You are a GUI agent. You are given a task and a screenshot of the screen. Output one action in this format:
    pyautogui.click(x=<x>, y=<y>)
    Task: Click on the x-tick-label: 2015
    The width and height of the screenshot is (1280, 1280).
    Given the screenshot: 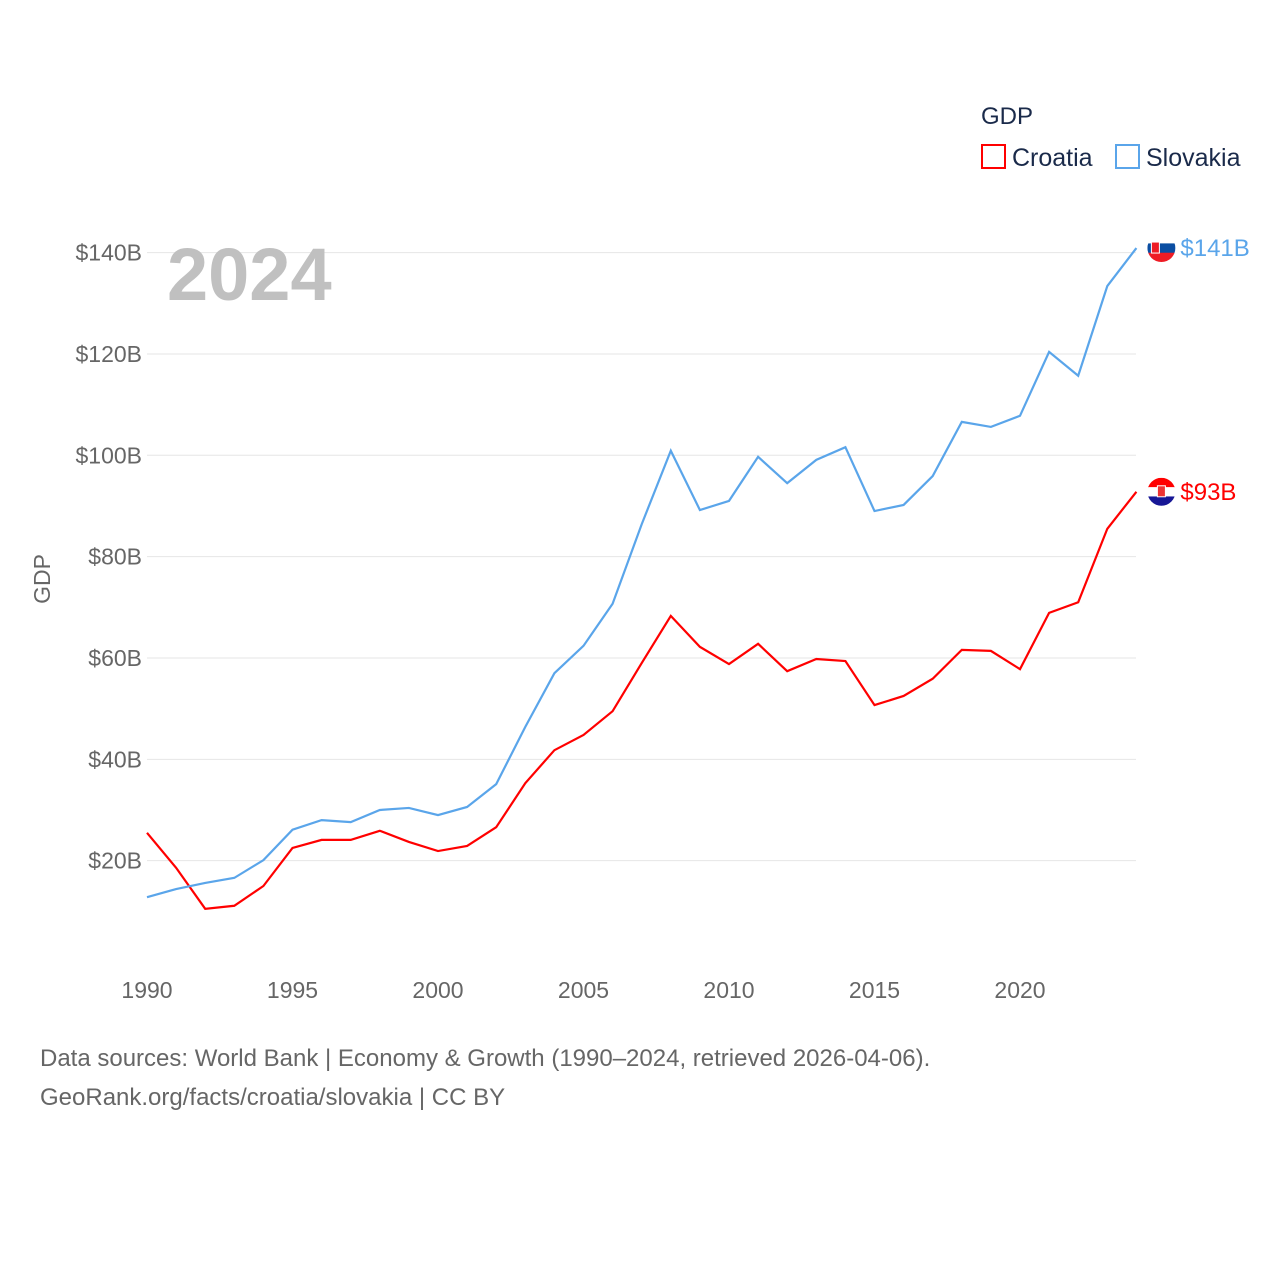 What is the action you would take?
    pyautogui.click(x=874, y=990)
    